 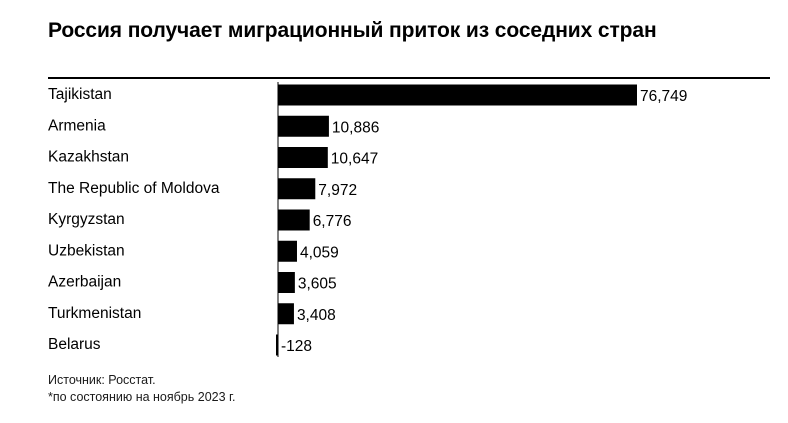 What do you see at coordinates (663, 96) in the screenshot?
I see `value-label: 76,749` at bounding box center [663, 96].